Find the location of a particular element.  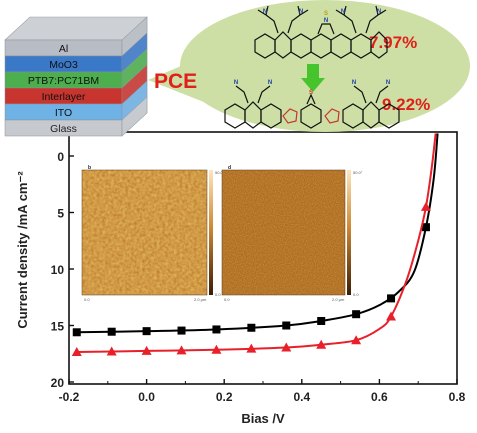

x-tick-label: 0.8 is located at coordinates (457, 397).